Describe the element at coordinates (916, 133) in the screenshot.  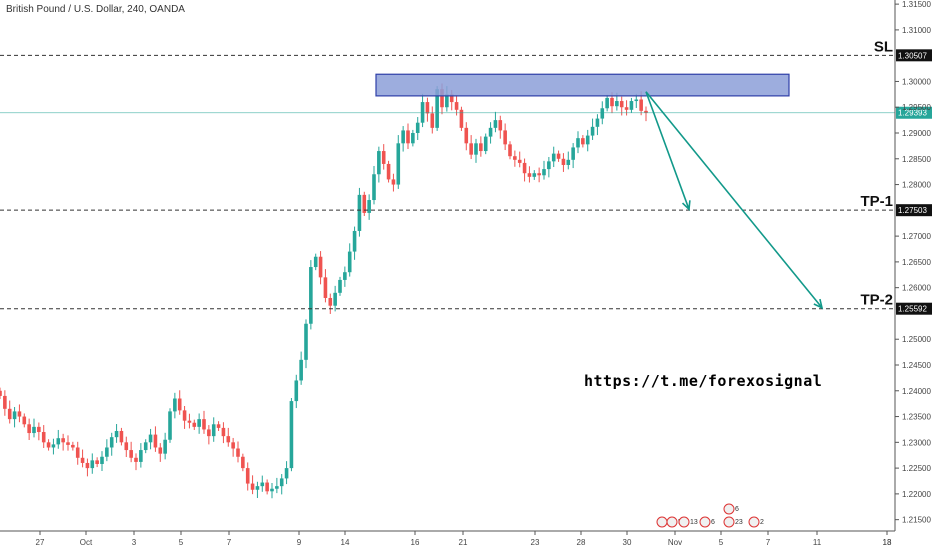
I see `price-tick-label: 1.29000` at that location.